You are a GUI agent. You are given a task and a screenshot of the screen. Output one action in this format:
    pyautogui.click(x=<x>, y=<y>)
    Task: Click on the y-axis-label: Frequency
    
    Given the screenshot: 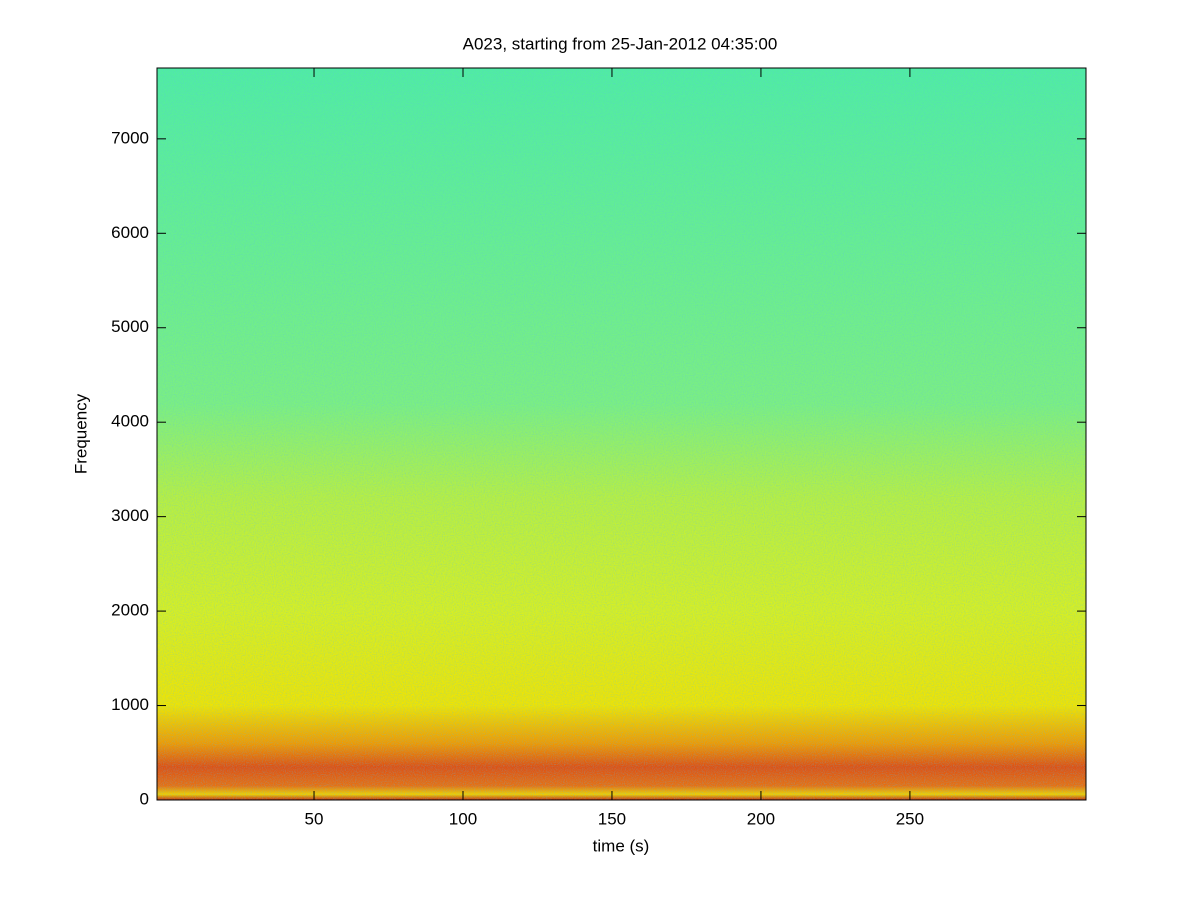 What is the action you would take?
    pyautogui.click(x=80, y=433)
    